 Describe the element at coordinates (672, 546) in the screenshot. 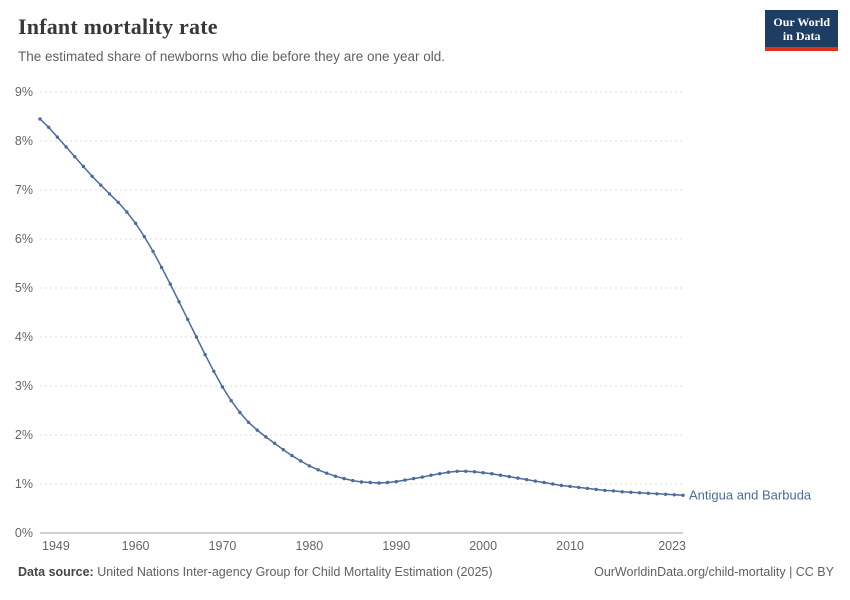

I see `x-tick-label: 2023` at that location.